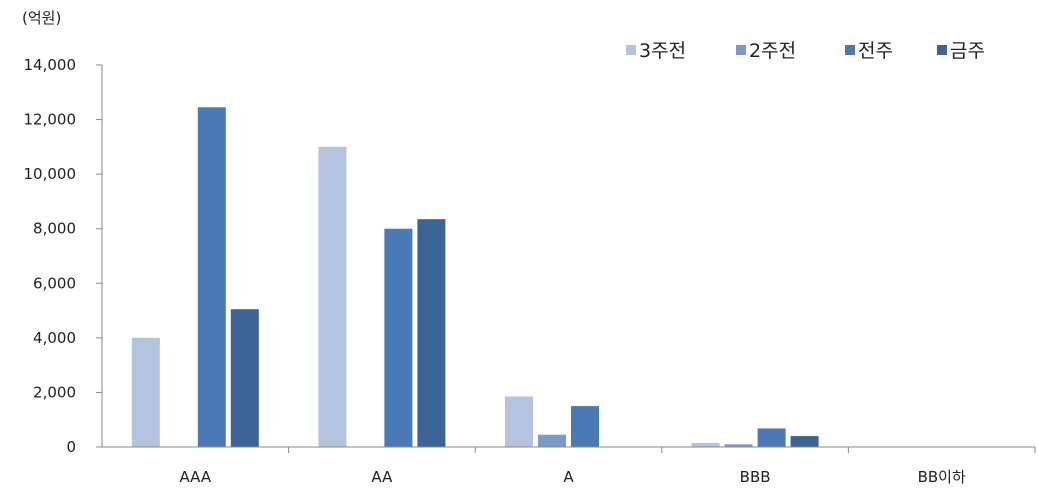  I want to click on legend: 3주전 2주전 전주 금주, so click(805, 51).